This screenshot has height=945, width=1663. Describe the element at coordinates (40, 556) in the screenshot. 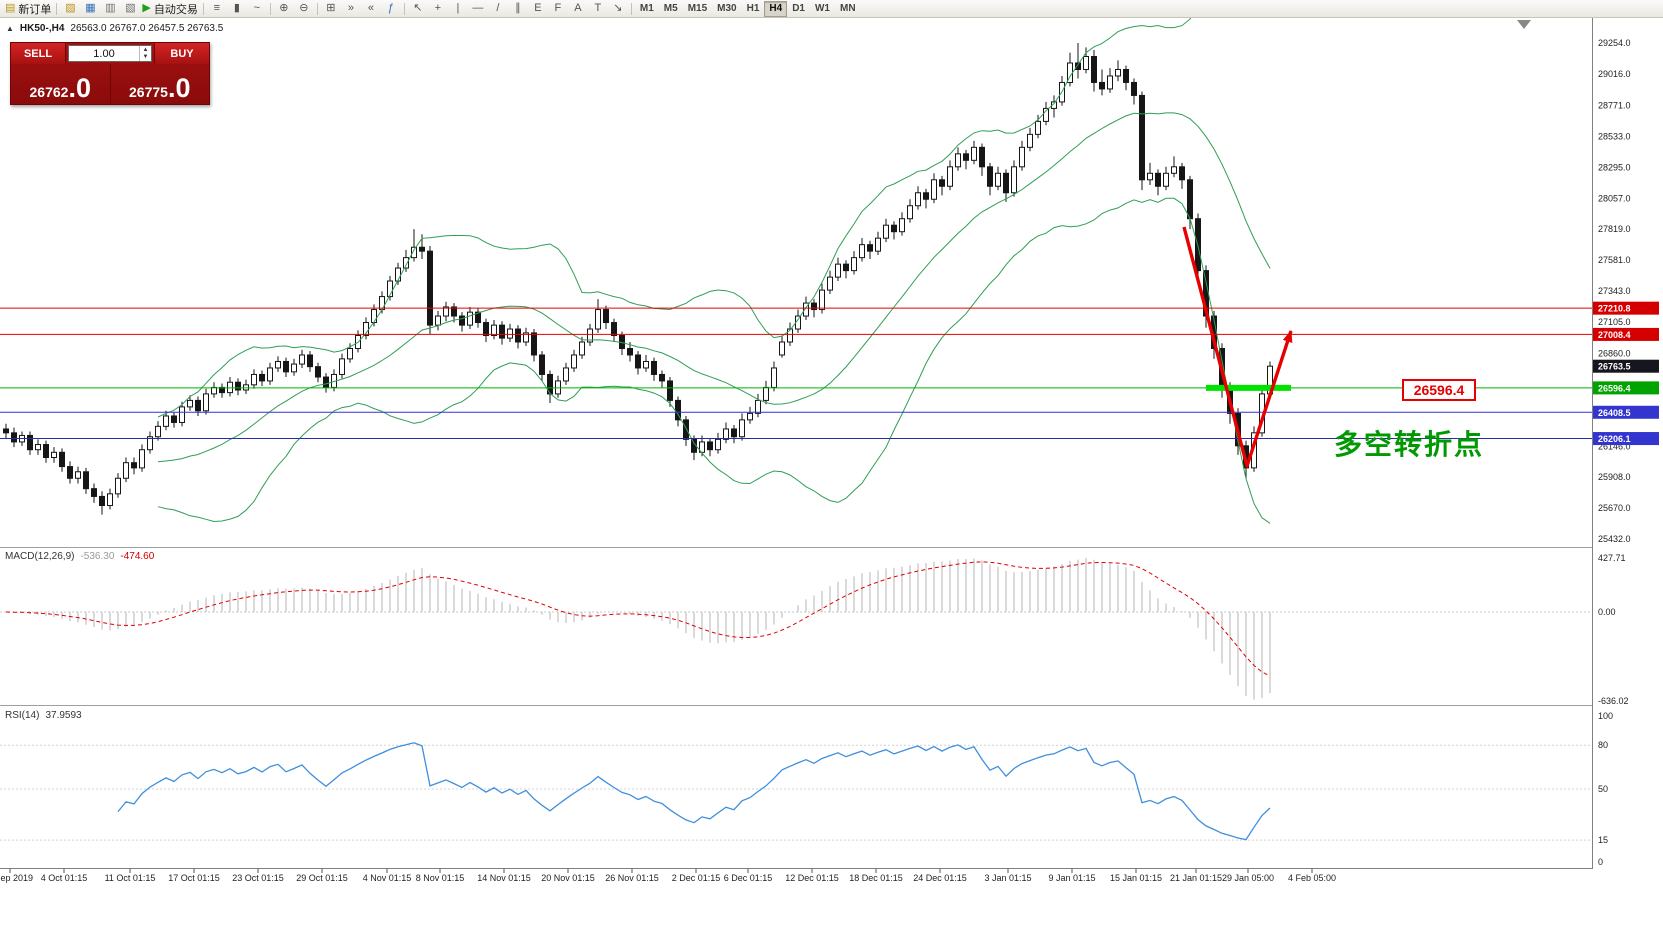

I see `macd-title: MACD(12,26,9)` at that location.